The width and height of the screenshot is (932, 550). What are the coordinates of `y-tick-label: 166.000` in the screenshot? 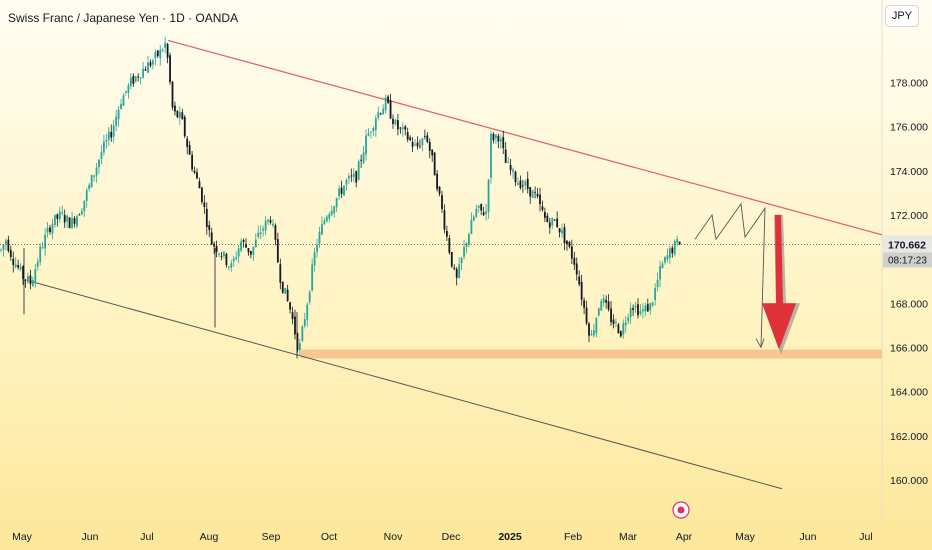 It's located at (909, 348).